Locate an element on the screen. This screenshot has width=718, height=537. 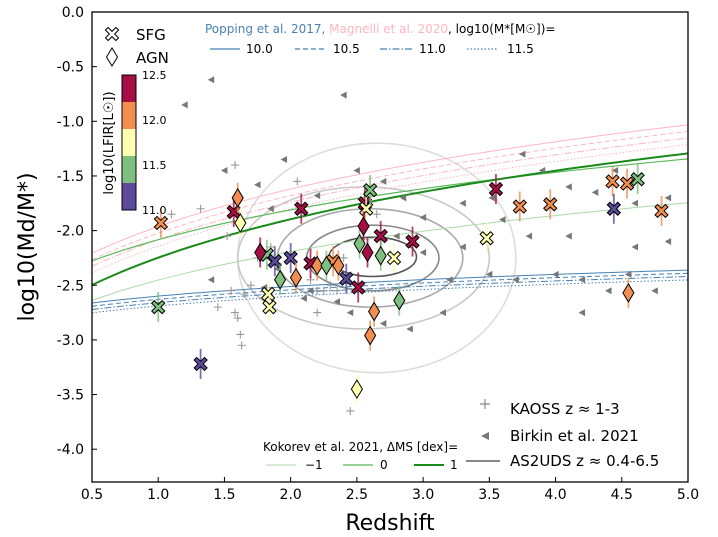
y-tick-label: -1.5 is located at coordinates (70, 177).